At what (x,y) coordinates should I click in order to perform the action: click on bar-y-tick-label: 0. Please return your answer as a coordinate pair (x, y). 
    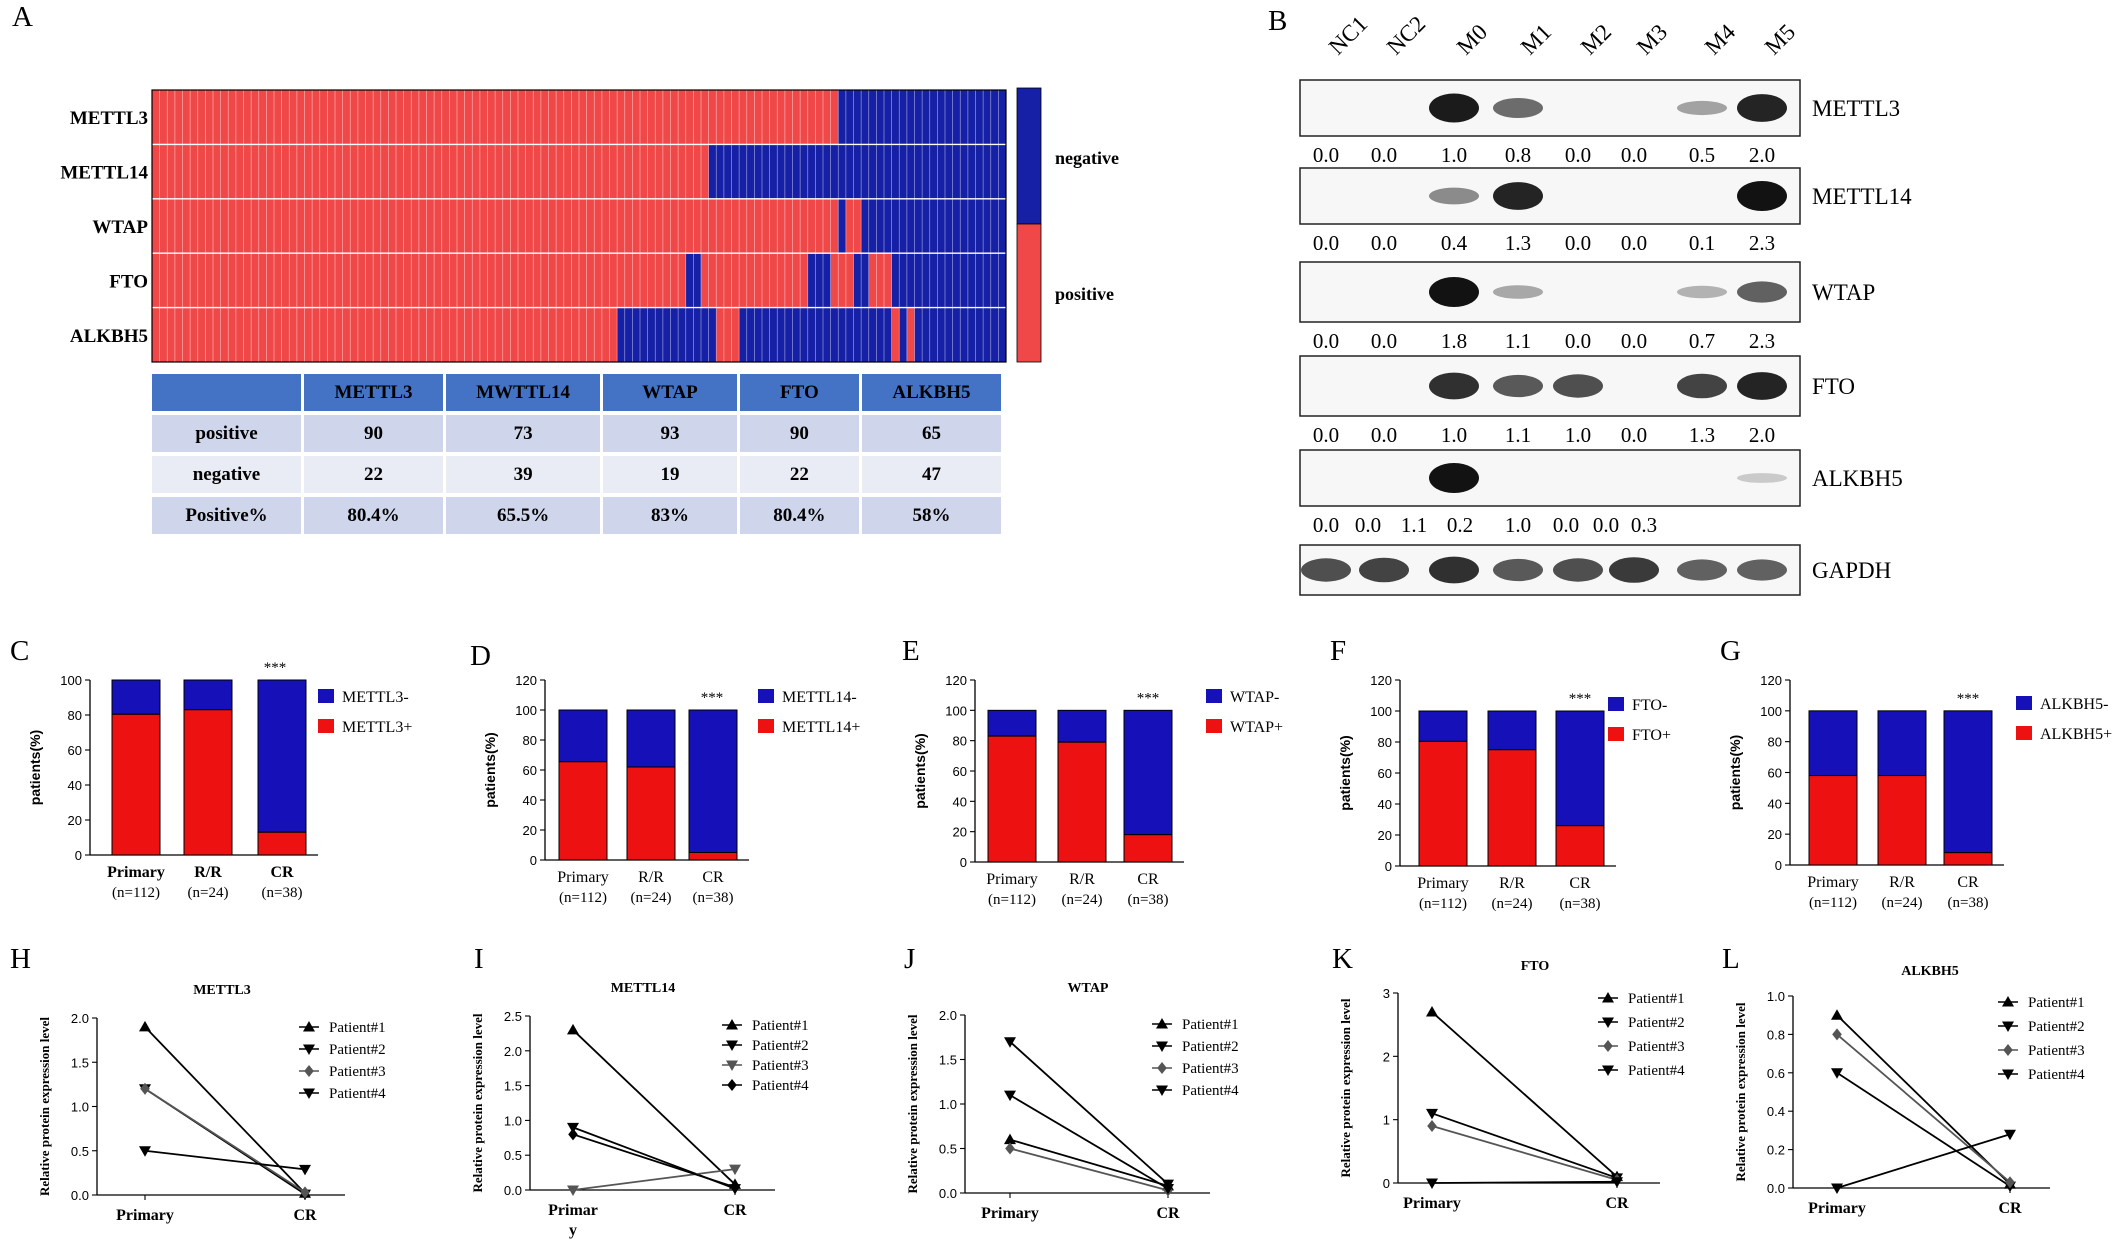
    Looking at the image, I should click on (963, 862).